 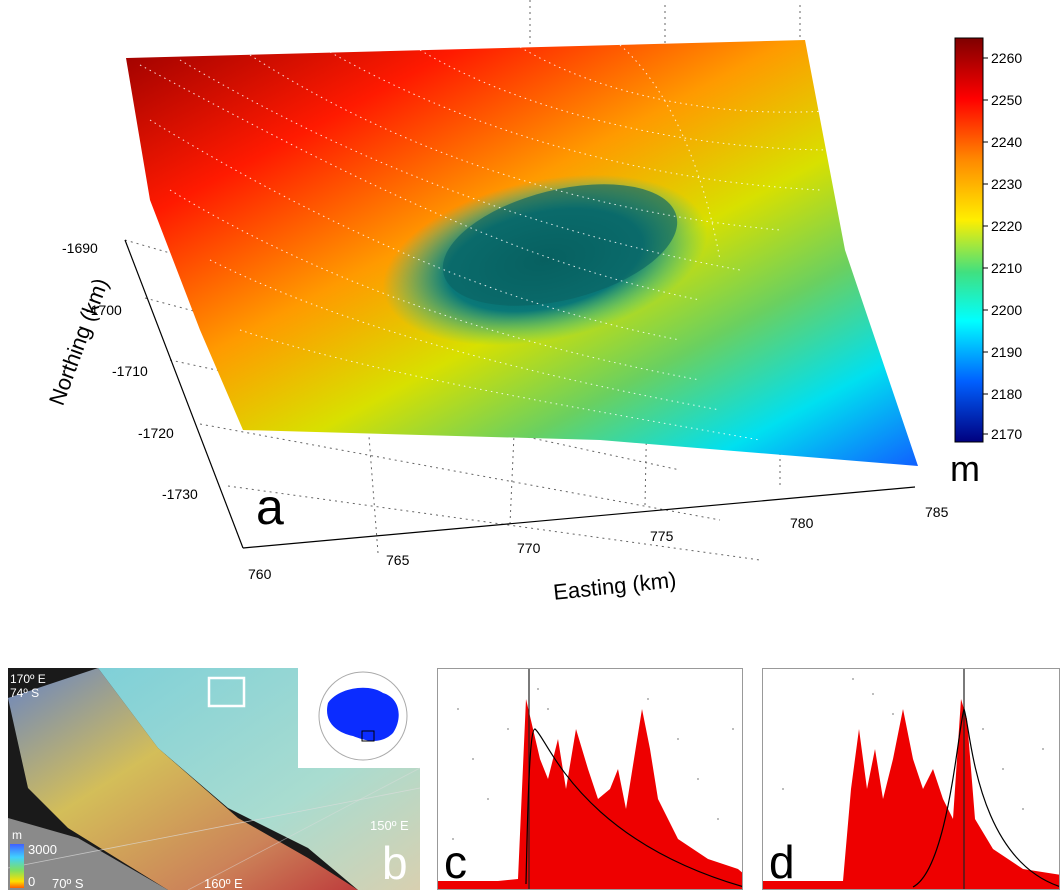 What do you see at coordinates (42, 849) in the screenshot?
I see `legend-max: 3000` at bounding box center [42, 849].